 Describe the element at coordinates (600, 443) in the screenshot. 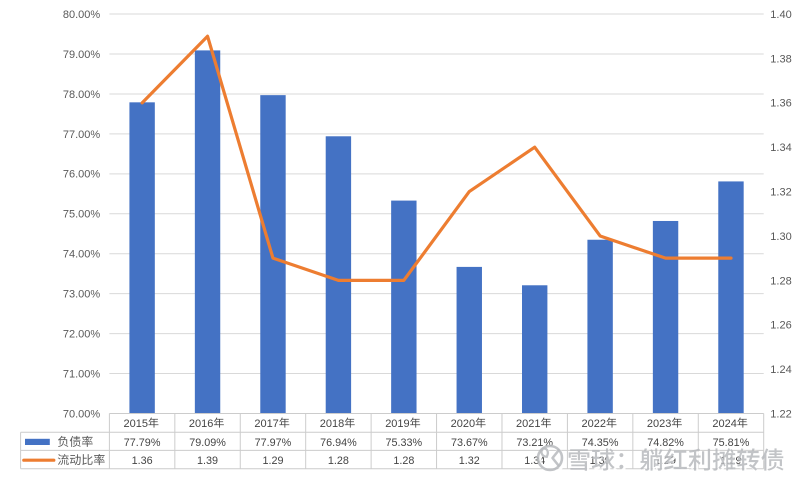

I see `svg-text: 74.35%` at that location.